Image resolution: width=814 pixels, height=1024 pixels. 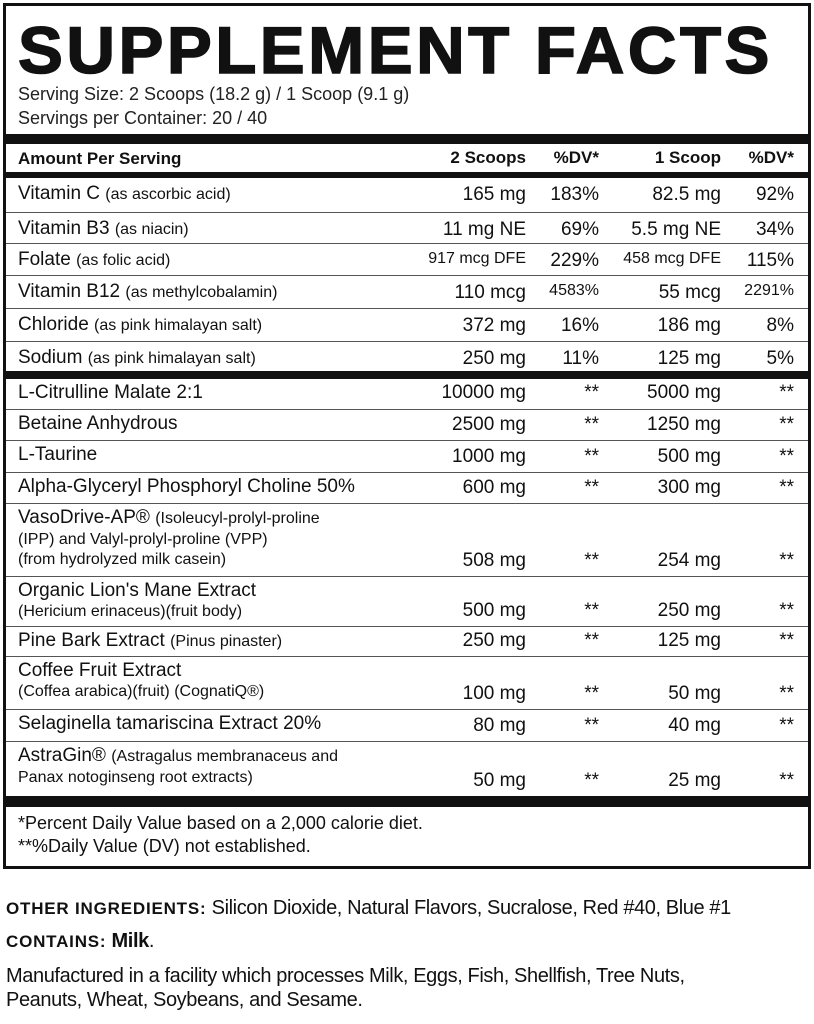 I want to click on ingredient-line: L-Taurine, so click(x=57, y=455).